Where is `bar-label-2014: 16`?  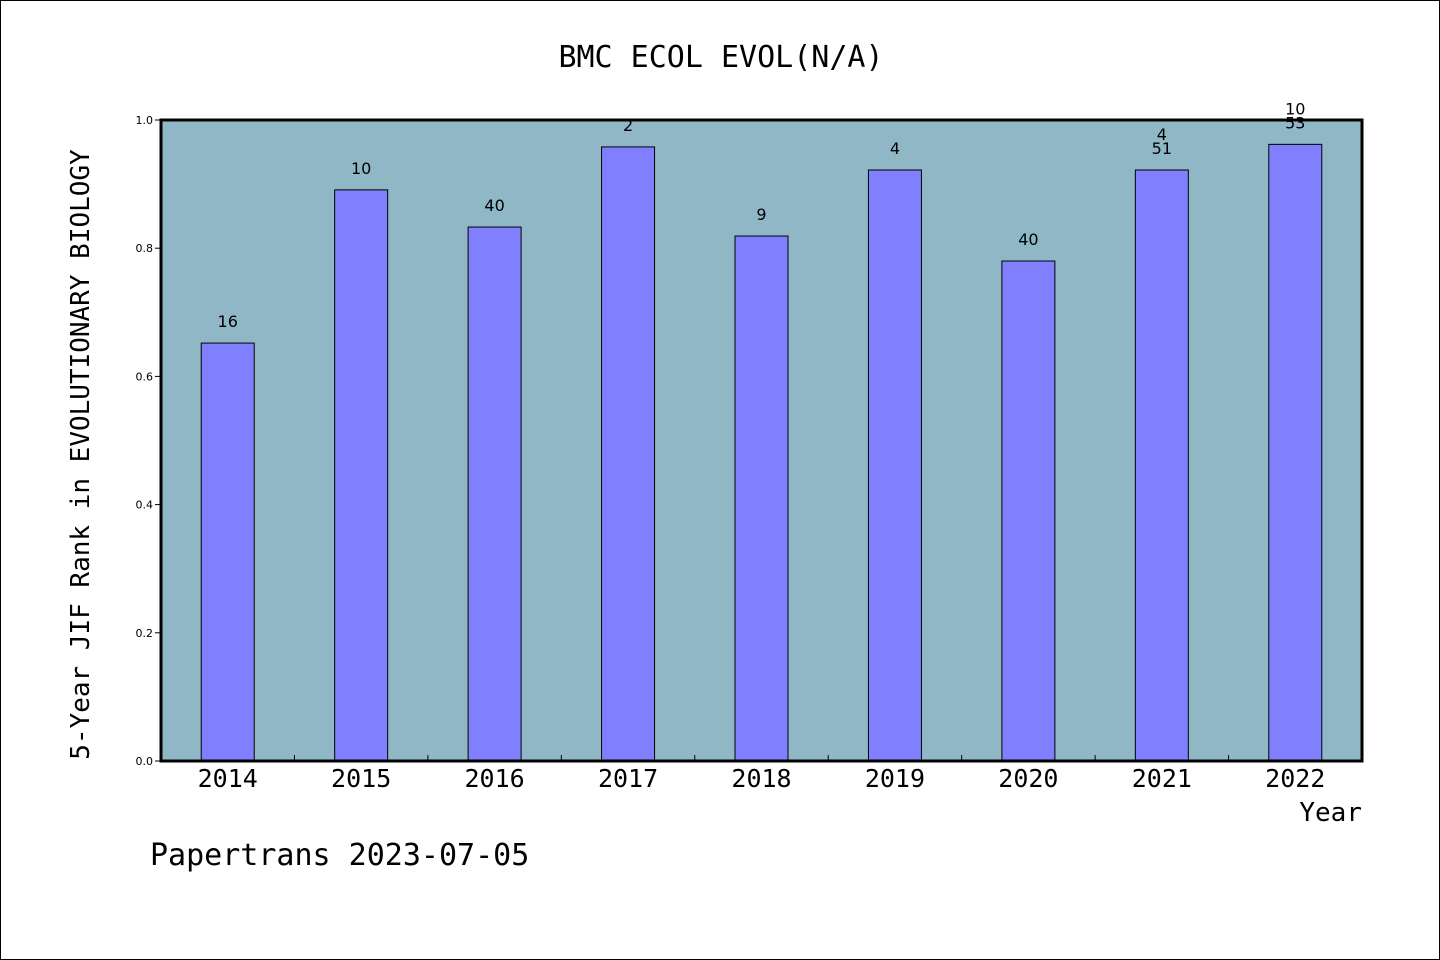
bar-label-2014: 16 is located at coordinates (228, 321).